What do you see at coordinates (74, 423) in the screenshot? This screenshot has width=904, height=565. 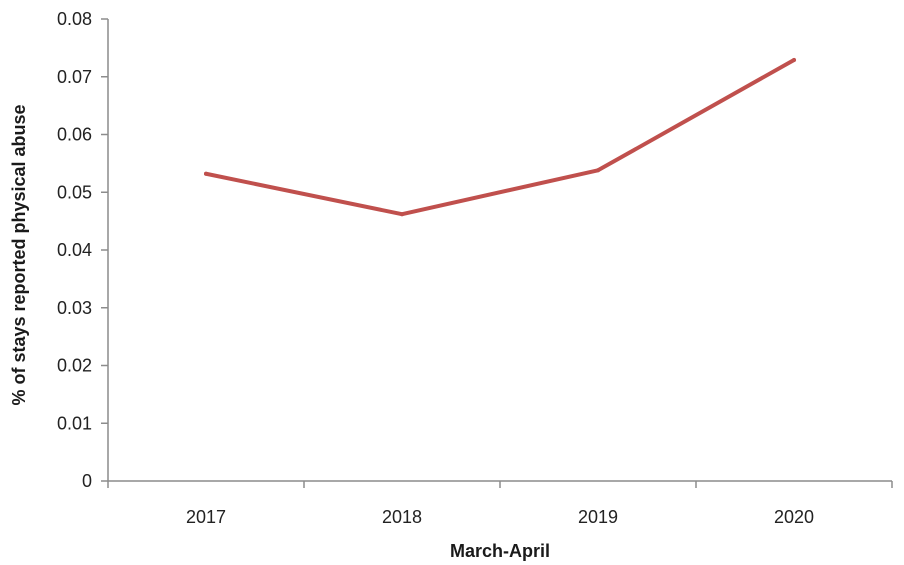 I see `y-tick-label: 0.01` at bounding box center [74, 423].